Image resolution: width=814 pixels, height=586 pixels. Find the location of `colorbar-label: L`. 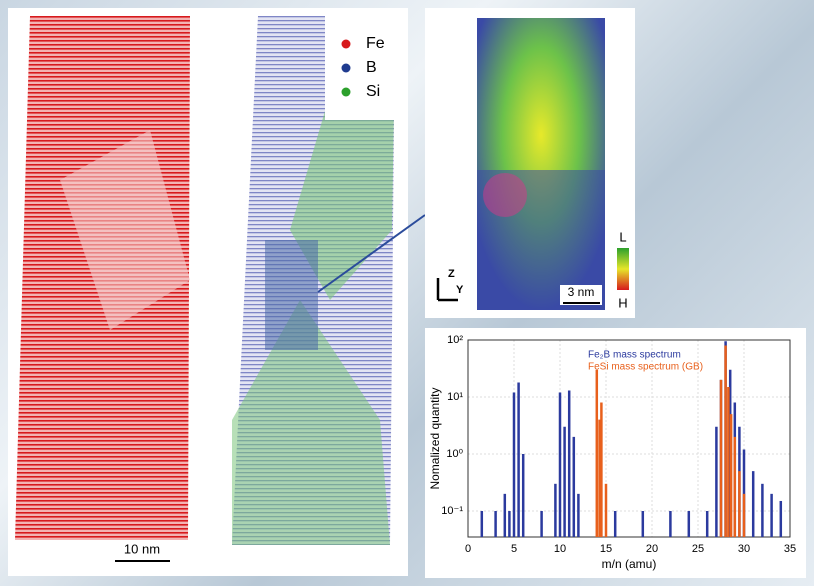

colorbar-label: L is located at coordinates (622, 236).